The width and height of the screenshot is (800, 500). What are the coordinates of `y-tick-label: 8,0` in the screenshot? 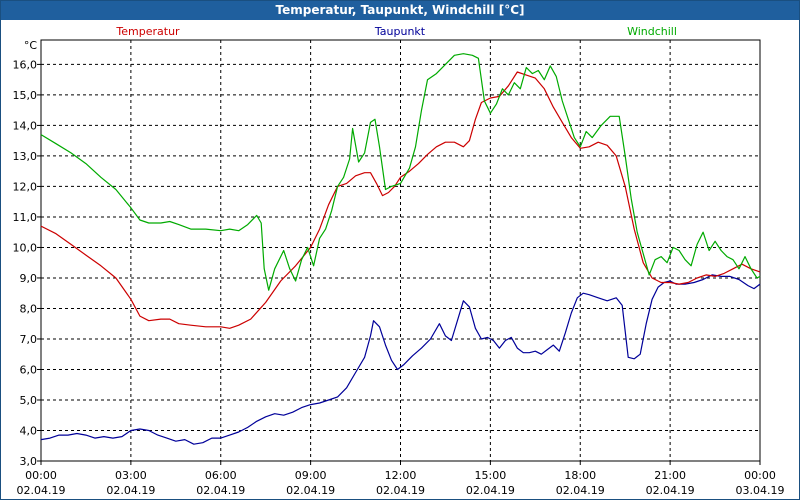 It's located at (29, 308).